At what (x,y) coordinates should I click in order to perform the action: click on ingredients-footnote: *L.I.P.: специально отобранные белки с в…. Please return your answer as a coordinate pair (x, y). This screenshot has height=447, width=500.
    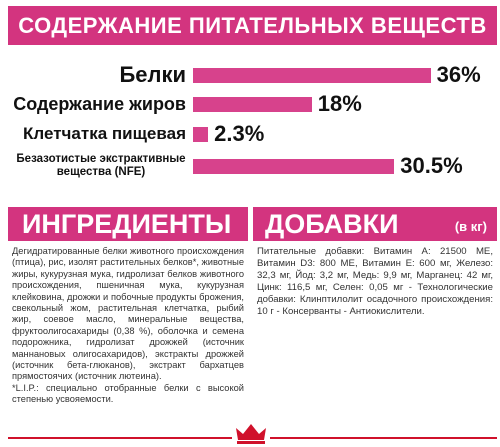
    Looking at the image, I should click on (128, 393).